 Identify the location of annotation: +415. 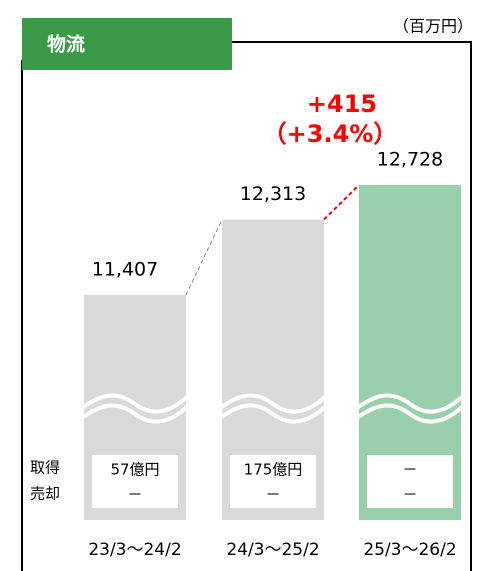
(342, 104).